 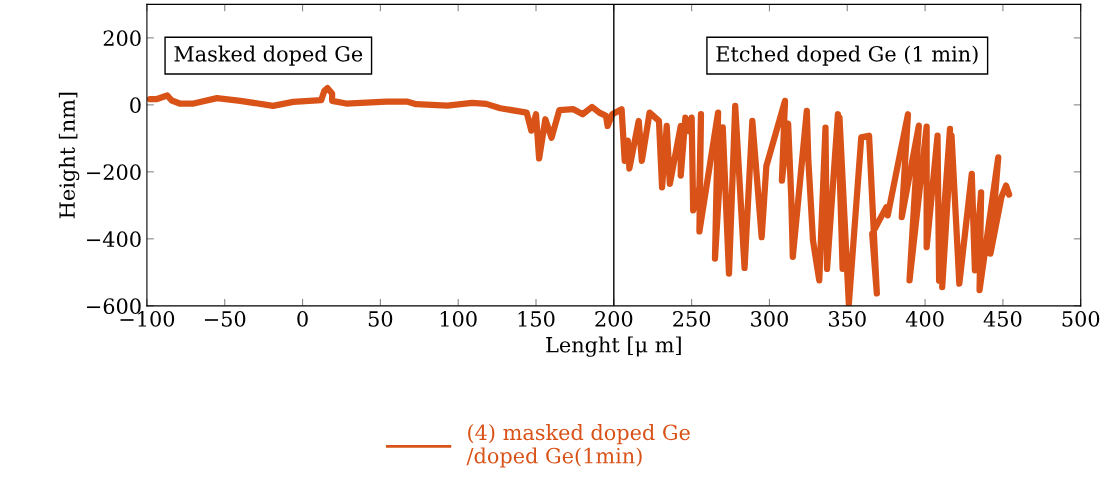 I want to click on legend-label: (4) masked doped Ge /doped Ge(1min), so click(x=578, y=446).